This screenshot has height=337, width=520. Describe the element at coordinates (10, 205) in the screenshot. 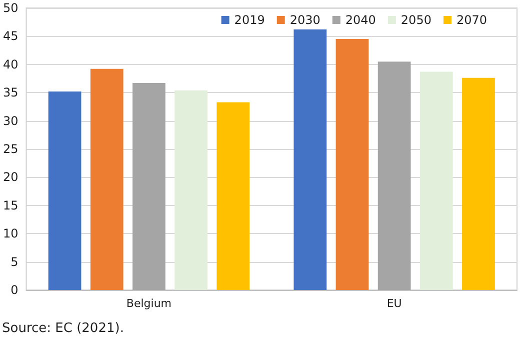

I see `y-tick-label: 15` at that location.